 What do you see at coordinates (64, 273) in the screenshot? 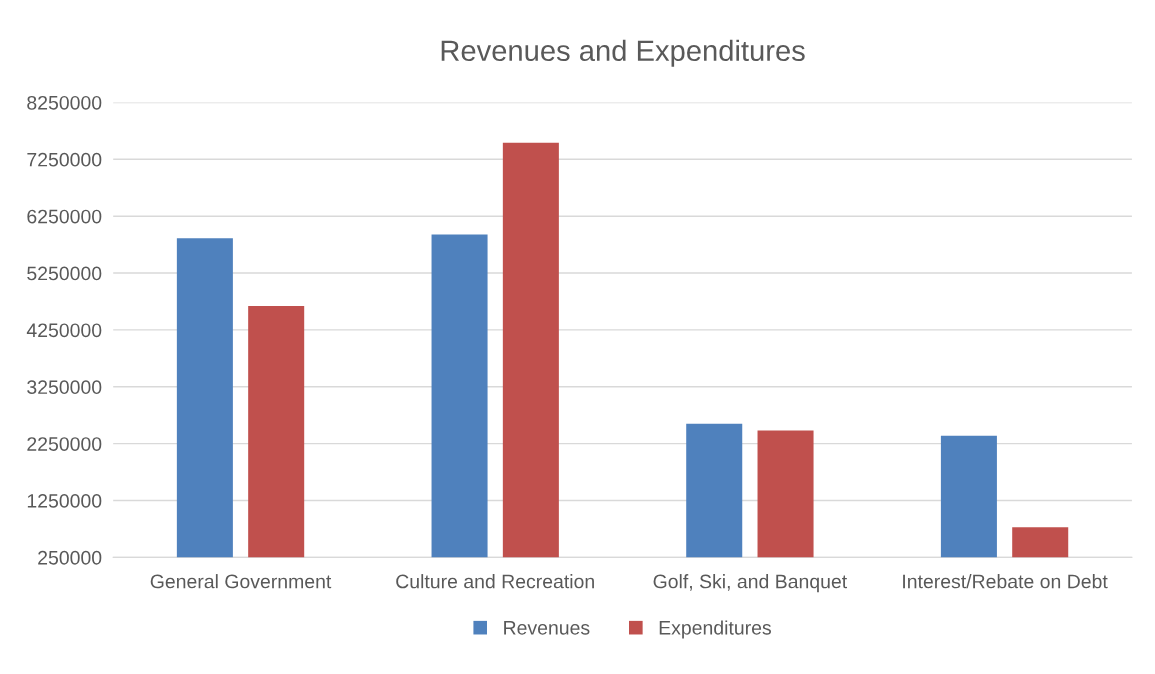
I see `y-tick-label: 5250000` at bounding box center [64, 273].